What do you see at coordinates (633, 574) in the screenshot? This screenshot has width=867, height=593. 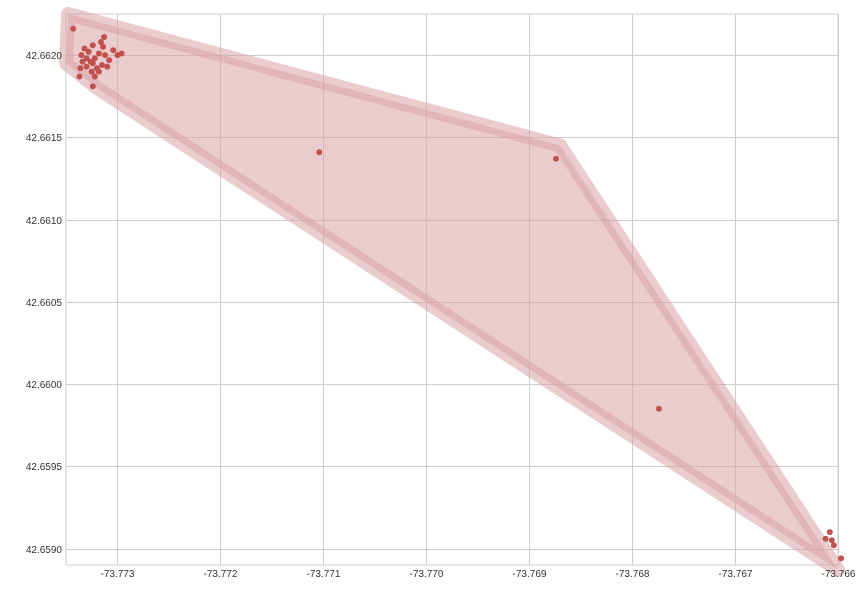 I see `x-tick-label: -73.768` at bounding box center [633, 574].